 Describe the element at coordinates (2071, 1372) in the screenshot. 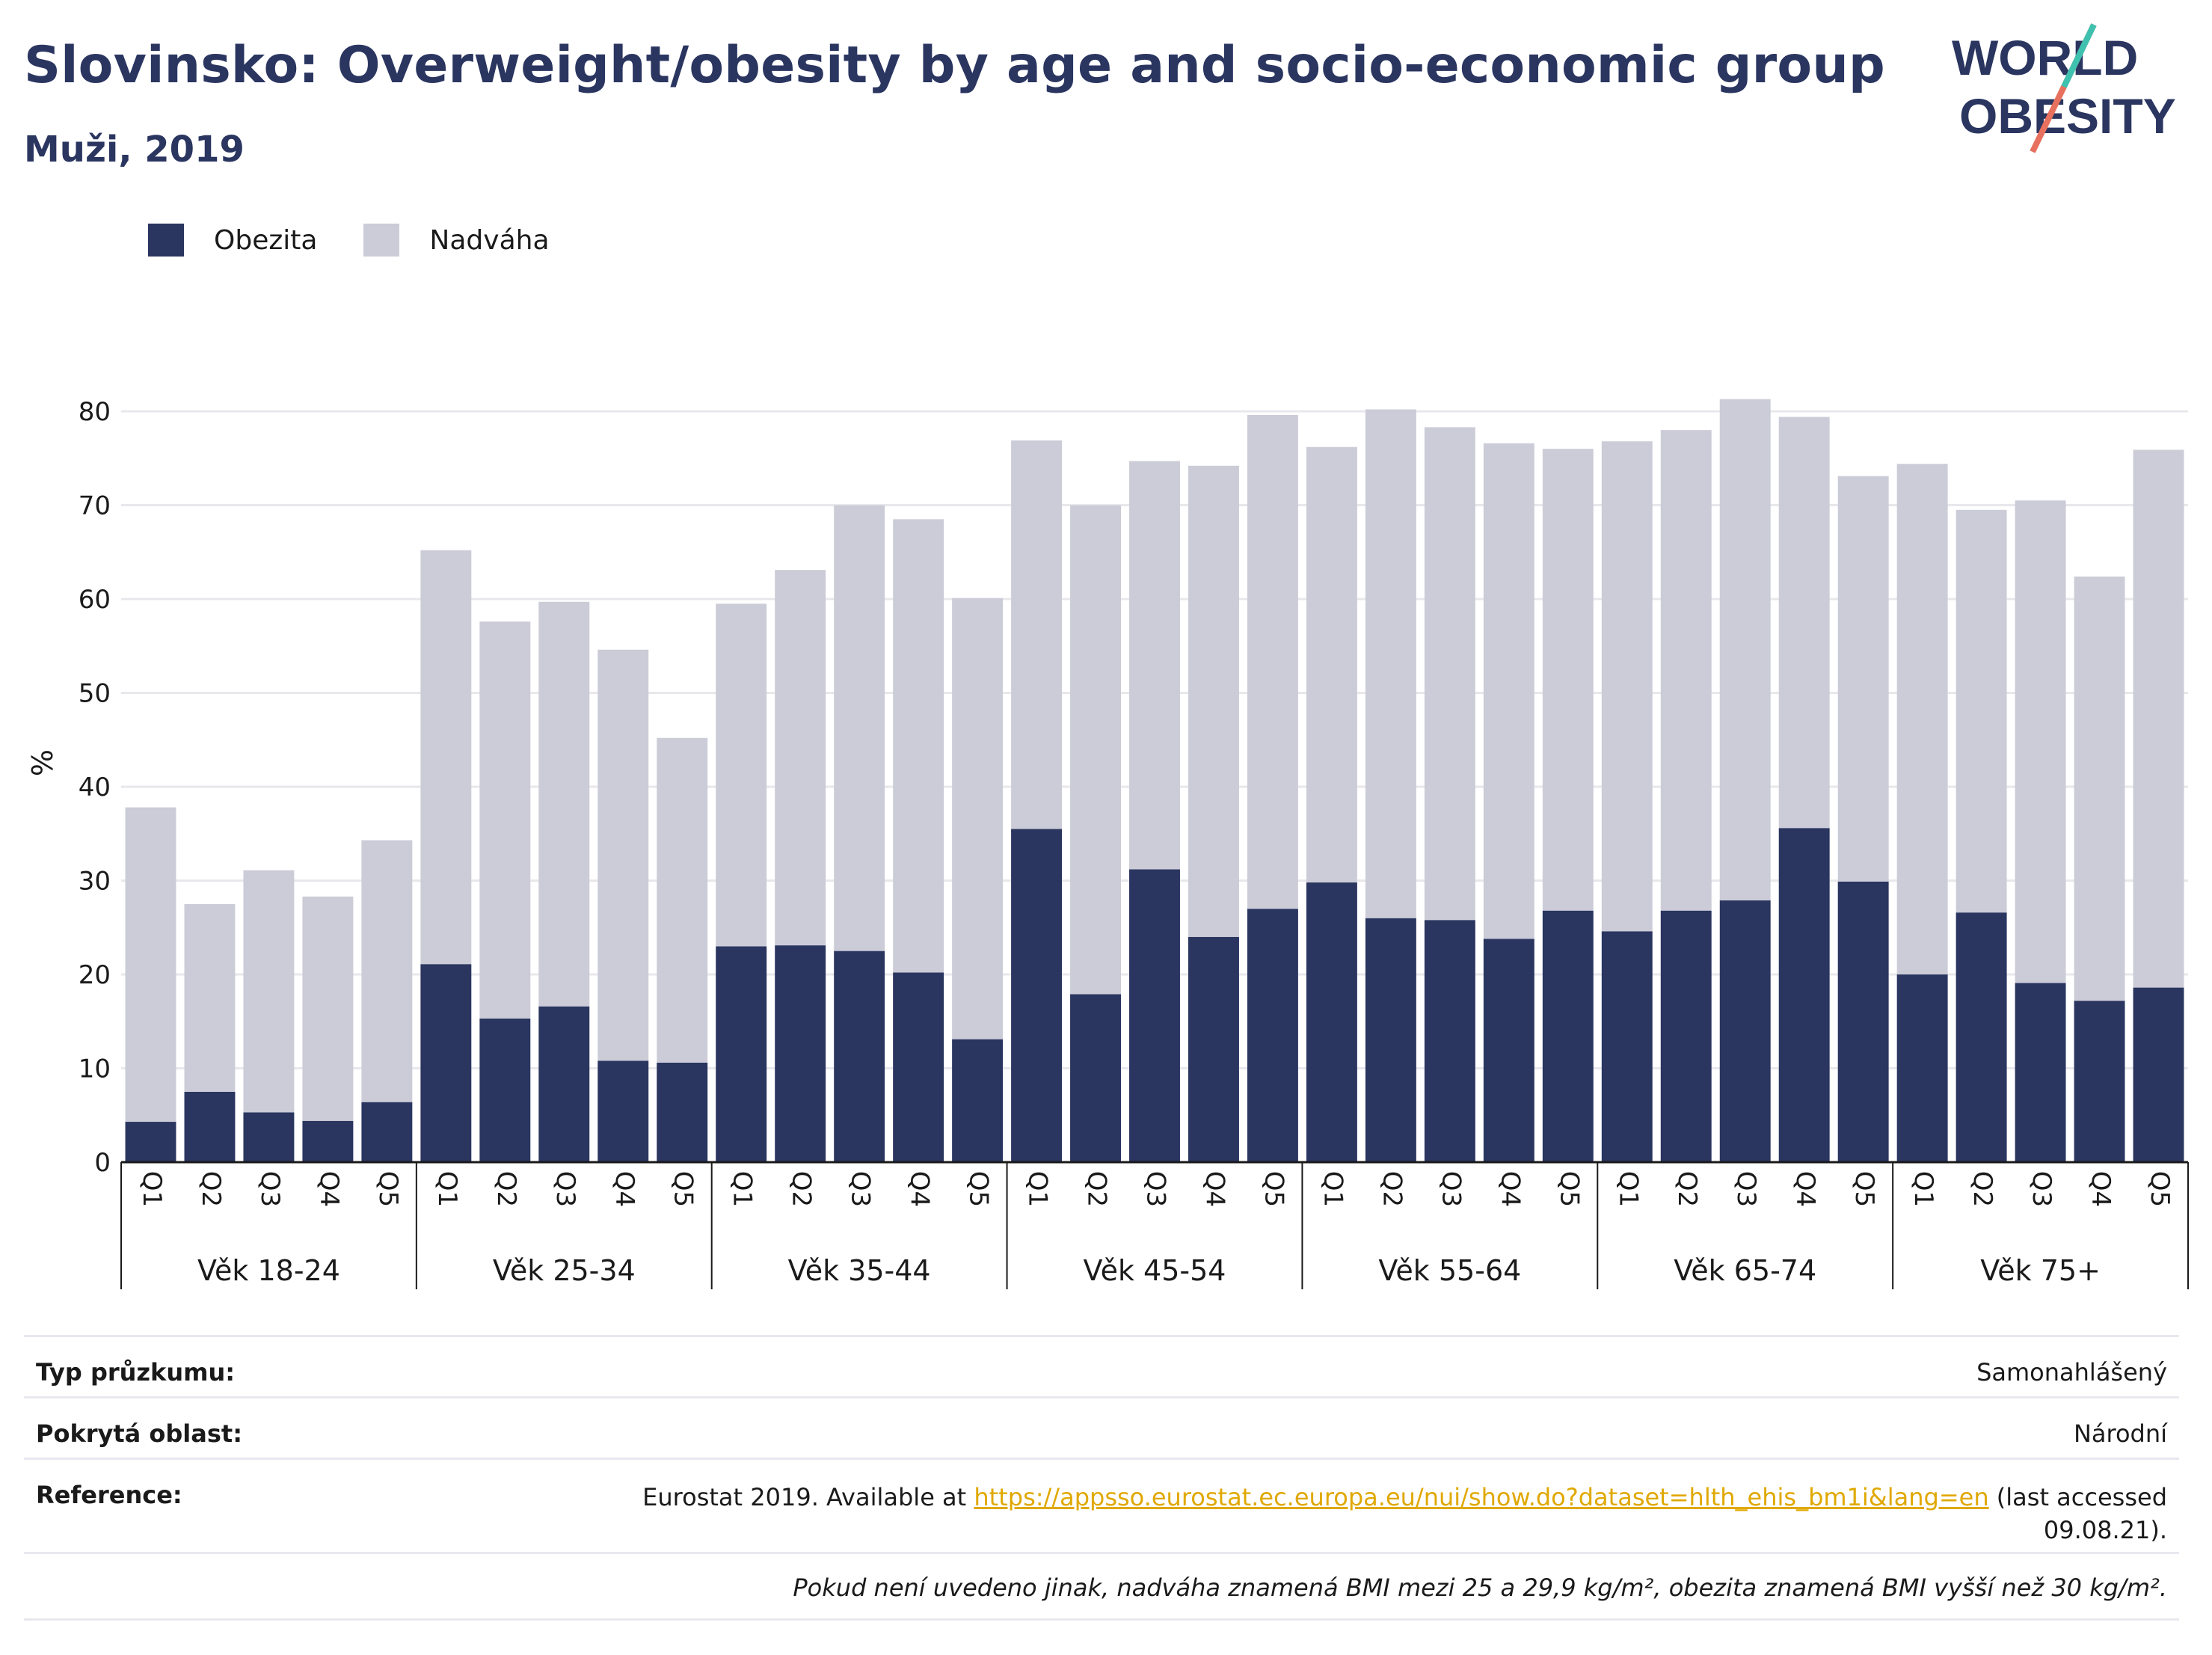

I see `survey-type-value: Samonahlášený` at that location.